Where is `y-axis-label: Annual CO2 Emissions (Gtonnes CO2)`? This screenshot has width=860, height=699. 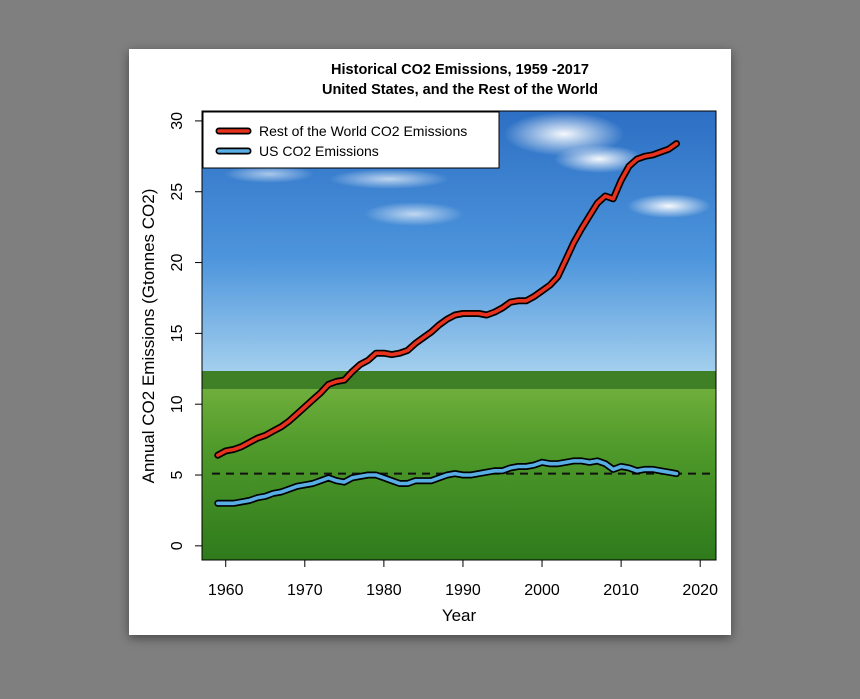 y-axis-label: Annual CO2 Emissions (Gtonnes CO2) is located at coordinates (148, 336).